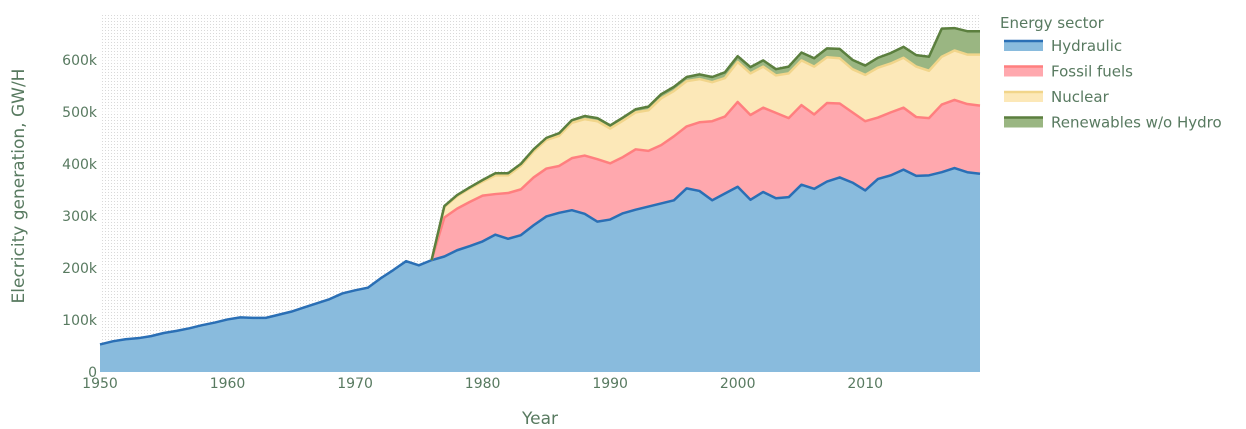 The height and width of the screenshot is (429, 1246). What do you see at coordinates (92, 373) in the screenshot?
I see `y-tick-label: 0` at bounding box center [92, 373].